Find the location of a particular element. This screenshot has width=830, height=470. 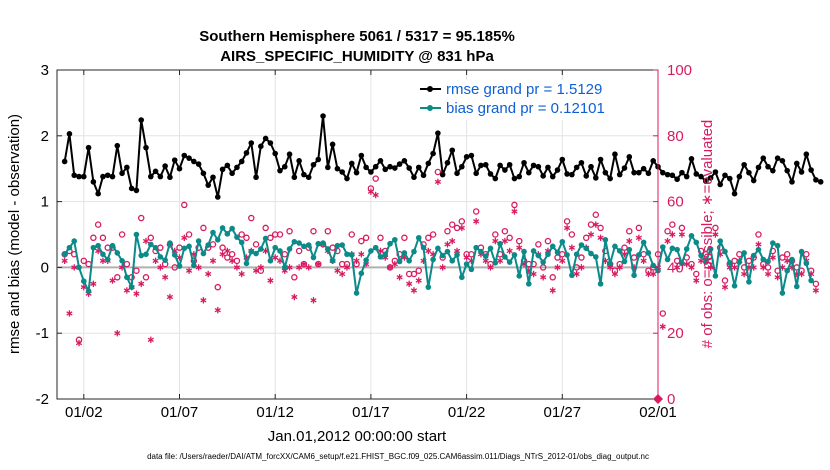

left-tick-label: -2 is located at coordinates (42, 399).